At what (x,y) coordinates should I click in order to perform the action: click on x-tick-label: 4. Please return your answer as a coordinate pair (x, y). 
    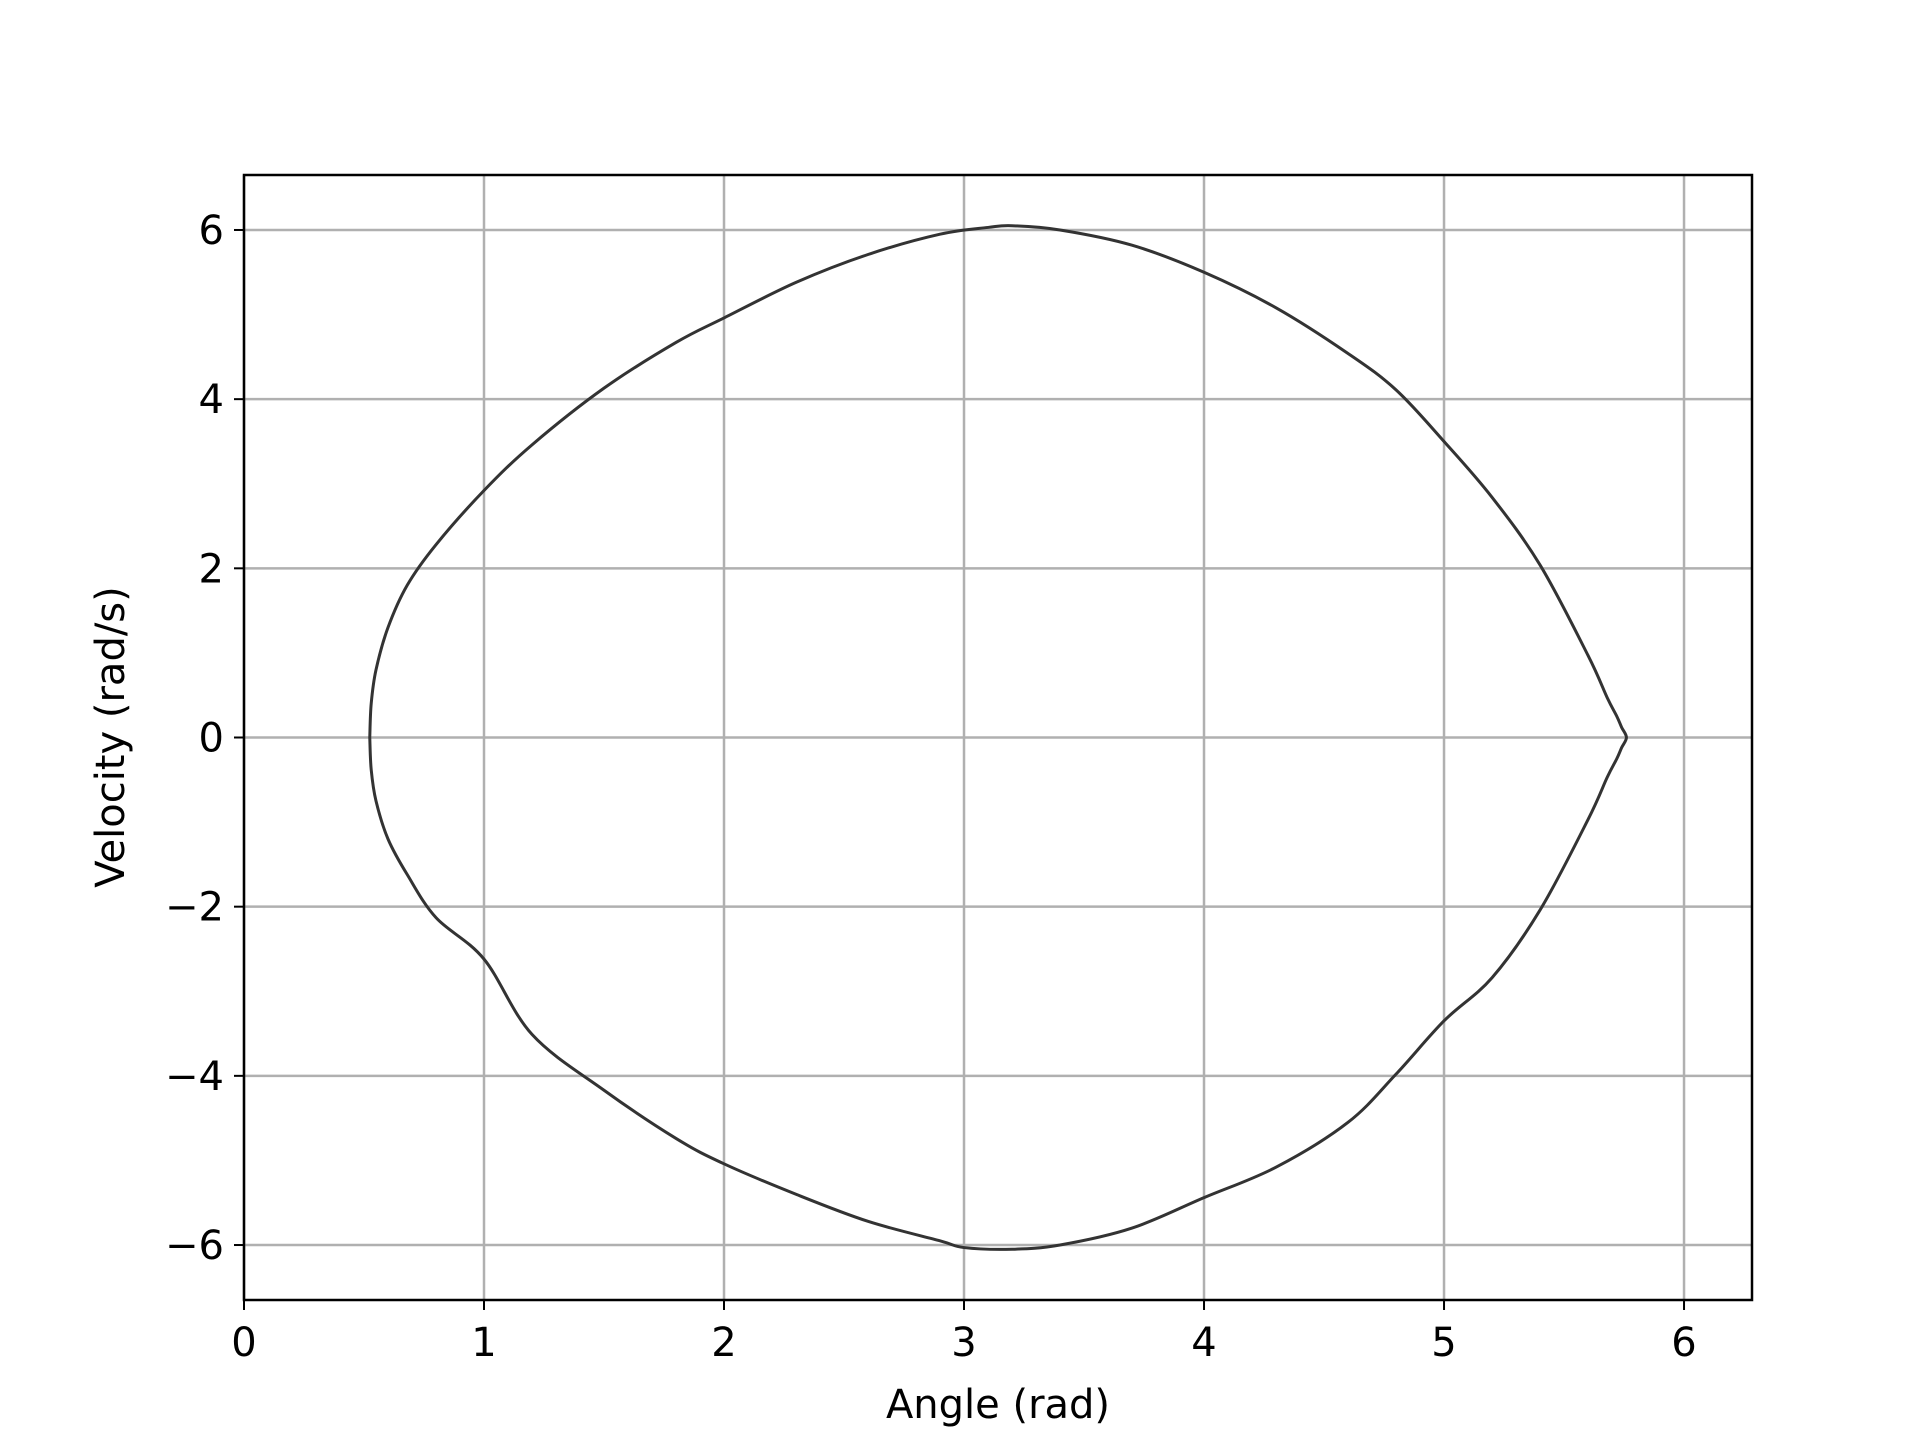
    Looking at the image, I should click on (1203, 1343).